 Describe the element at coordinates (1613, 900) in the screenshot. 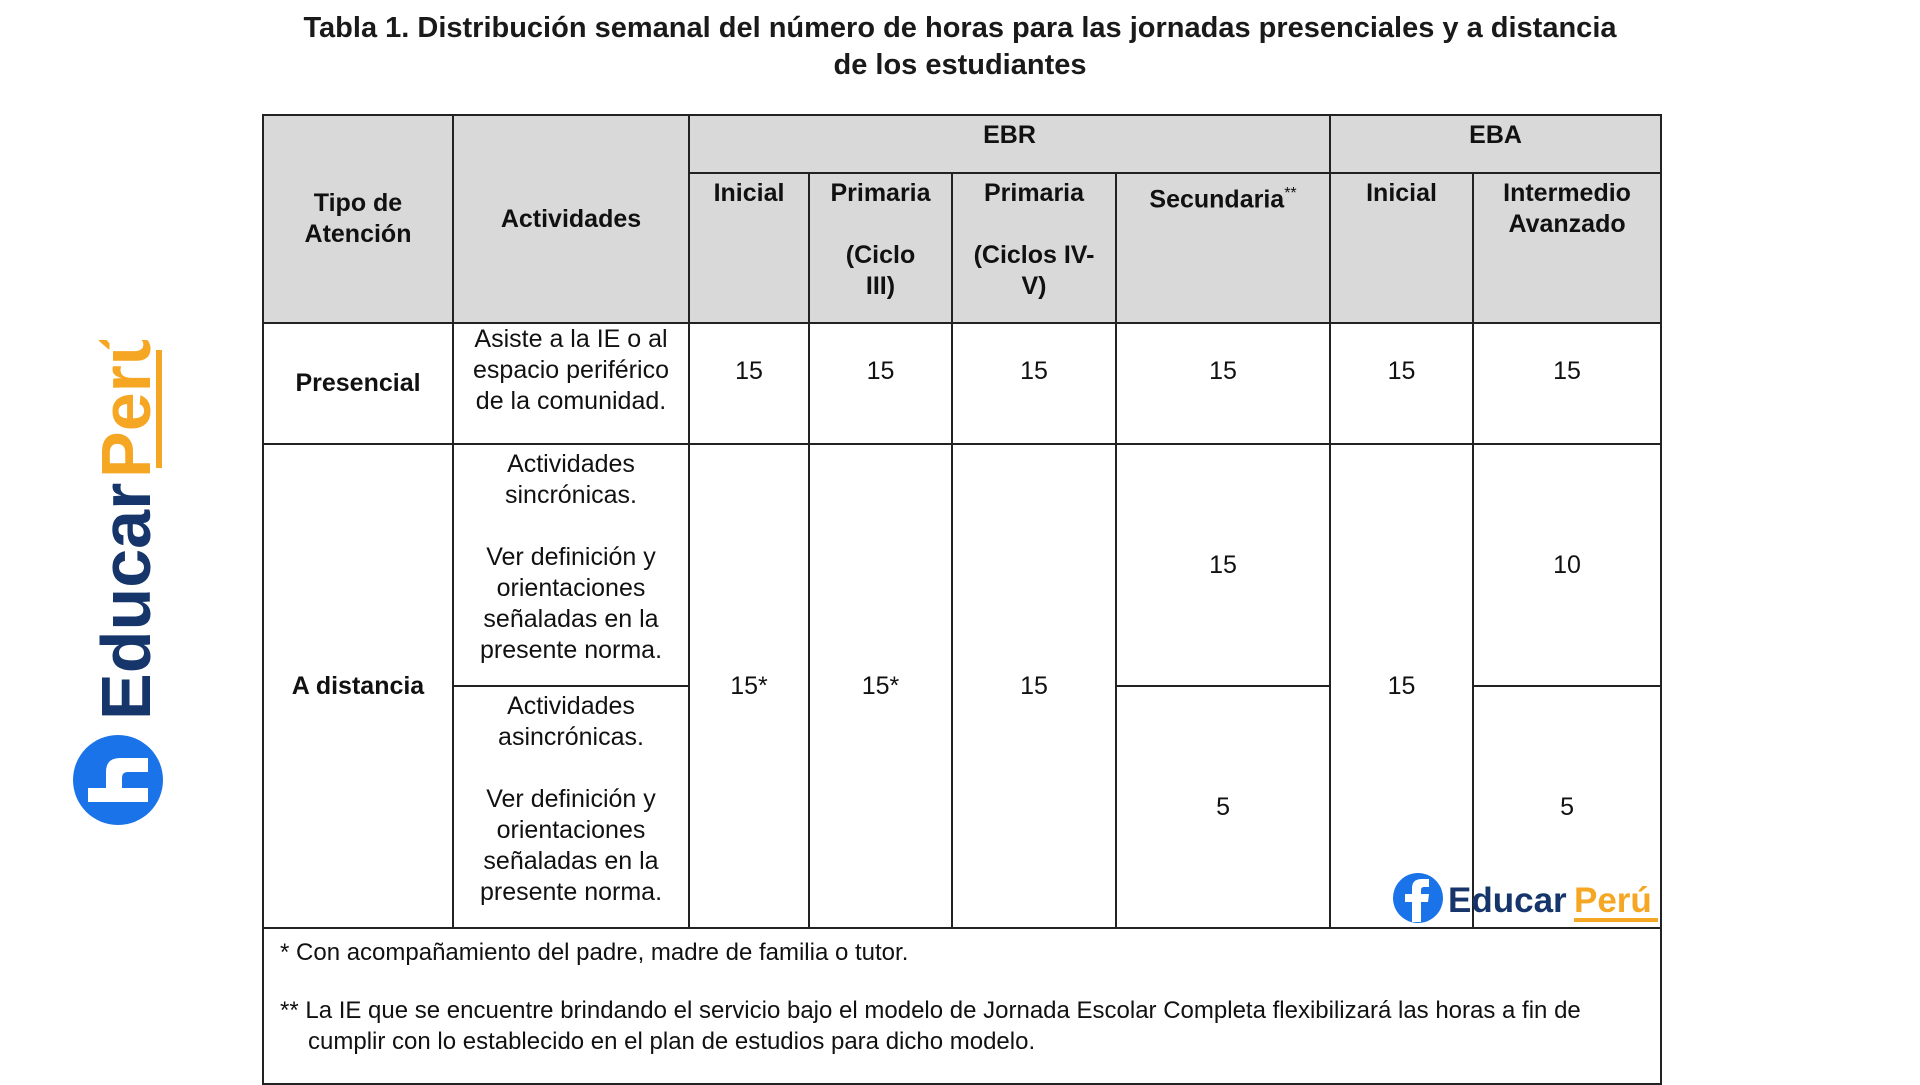

I see `brand-small-peru: Perú` at that location.